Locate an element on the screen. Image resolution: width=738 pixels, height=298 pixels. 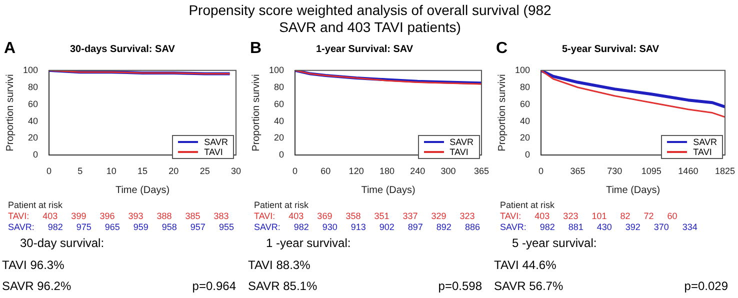
text: p=0.598 is located at coordinates (460, 286).